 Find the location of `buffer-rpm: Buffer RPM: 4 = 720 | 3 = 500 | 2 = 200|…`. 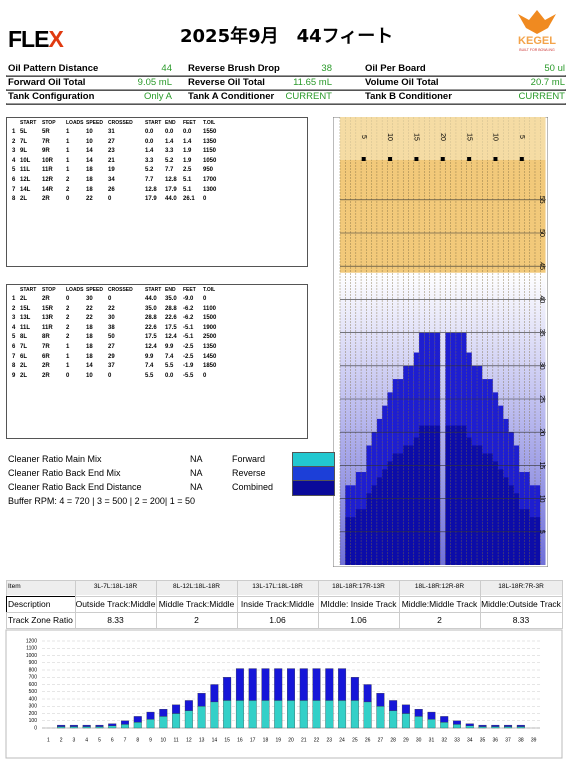

buffer-rpm: Buffer RPM: 4 = 720 | 3 = 500 | 2 = 200|… is located at coordinates (101, 501).